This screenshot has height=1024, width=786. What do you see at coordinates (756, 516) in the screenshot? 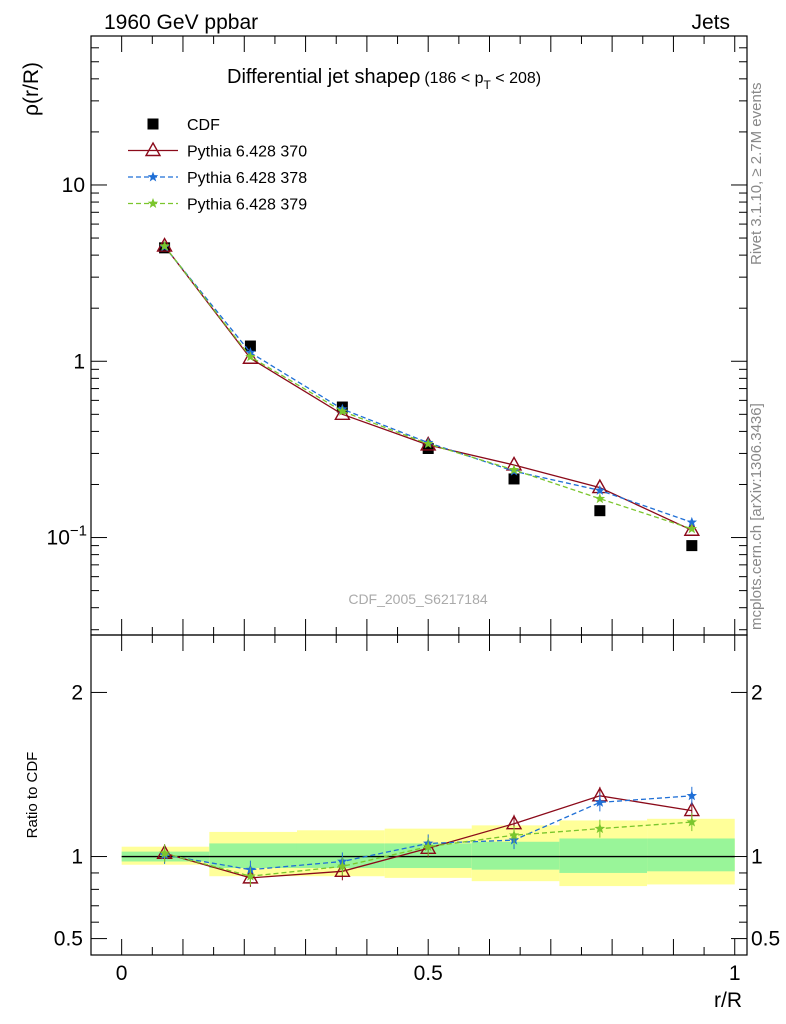
I see `mcplots-reference-label: mcplots.cern.ch [arXiv:1306.3436]` at bounding box center [756, 516].